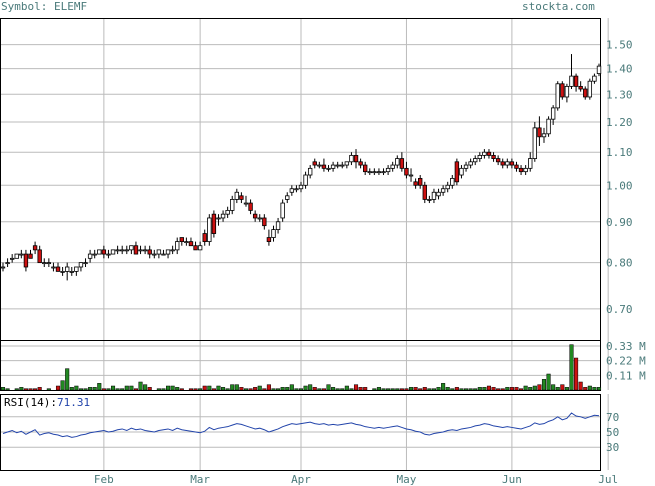 The image size is (655, 486). Describe the element at coordinates (301, 367) in the screenshot. I see `volume-group` at that location.